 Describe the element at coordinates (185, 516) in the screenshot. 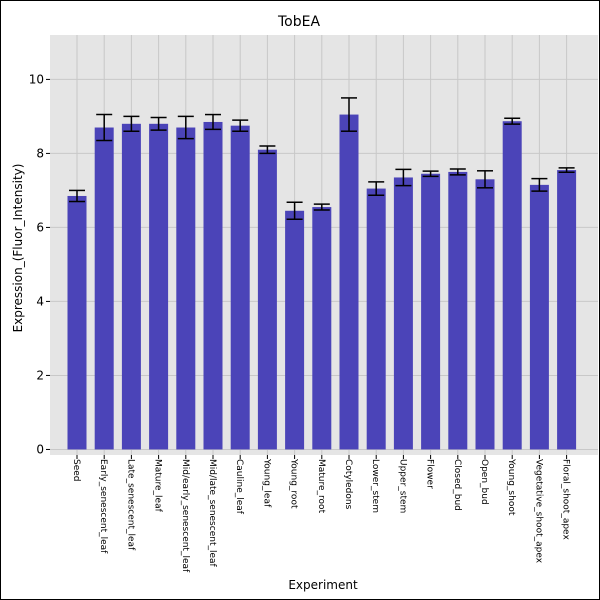

I see `x-tick-label: Mid/early_senescent_leaf` at that location.